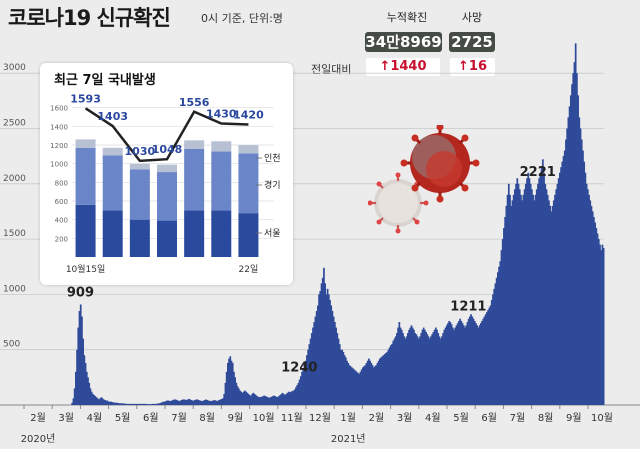 The image size is (640, 449). I want to click on inset-y-tick-label: 400, so click(61, 221).